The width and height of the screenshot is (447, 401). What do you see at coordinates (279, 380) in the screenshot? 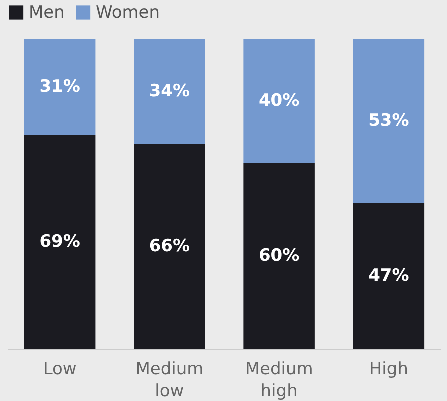
I see `x-tick-label: Medium high` at bounding box center [279, 380].